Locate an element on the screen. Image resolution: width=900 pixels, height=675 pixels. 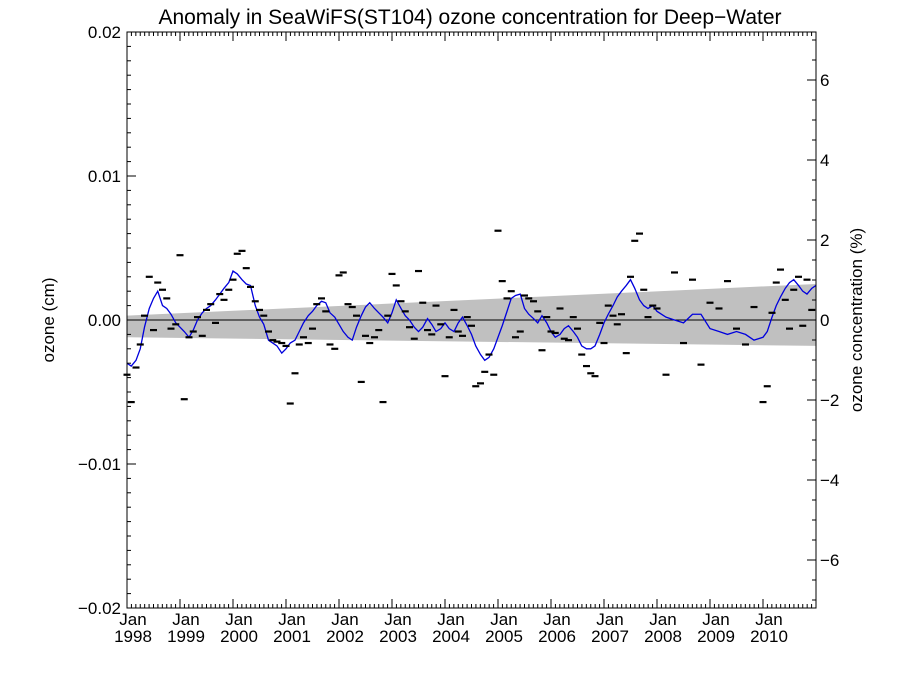
y-axis-title-right: ozone concentration (%) is located at coordinates (856, 320).